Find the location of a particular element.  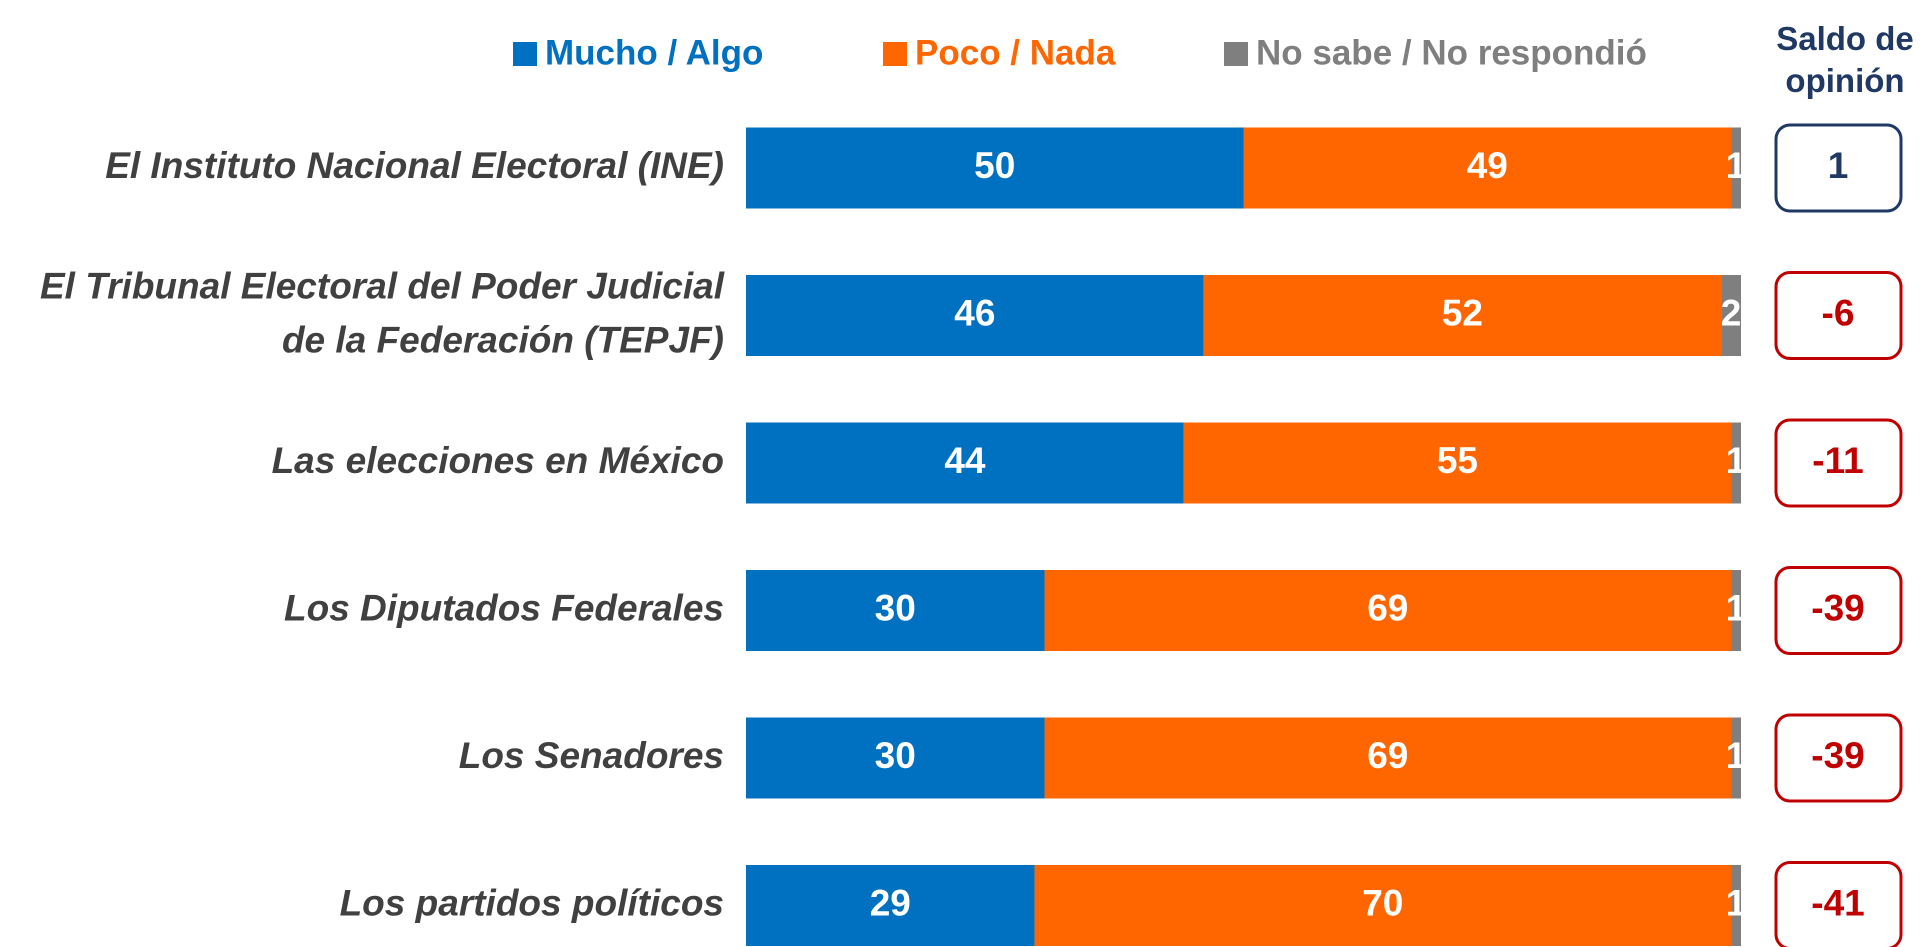

category-label: Los Senadores is located at coordinates (591, 755).